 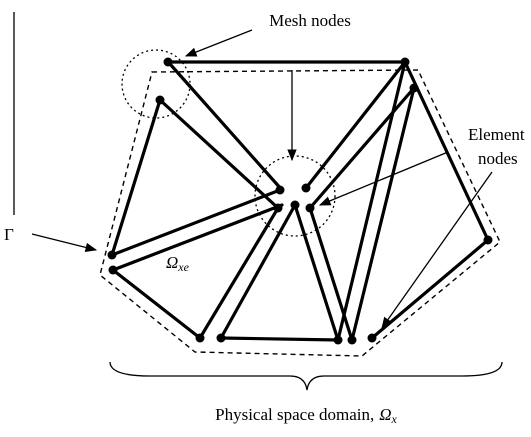 I want to click on label-element-domain: Ωxe, so click(x=178, y=263).